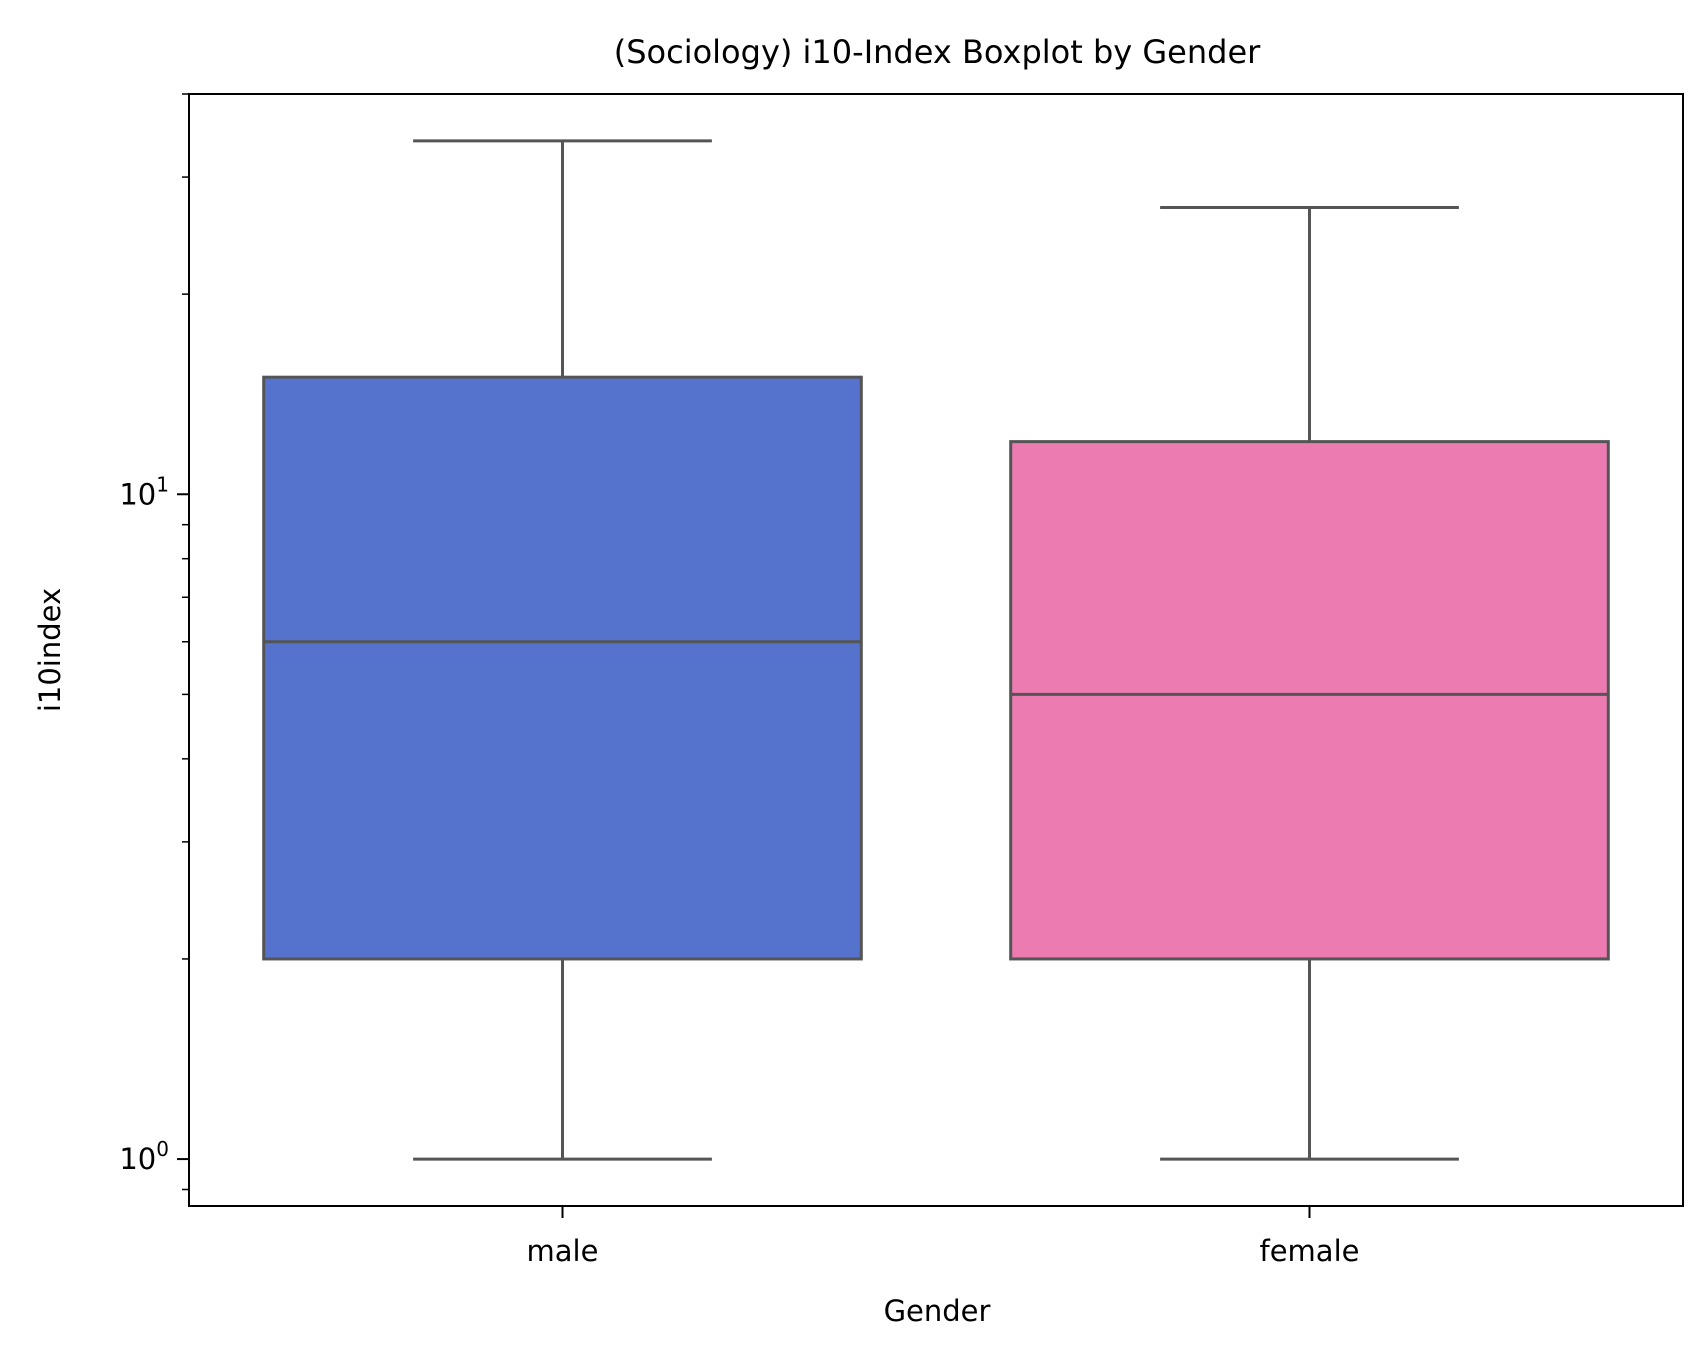 This screenshot has width=1705, height=1357. What do you see at coordinates (162, 484) in the screenshot?
I see `y-tick-label-exponent: 1` at bounding box center [162, 484].